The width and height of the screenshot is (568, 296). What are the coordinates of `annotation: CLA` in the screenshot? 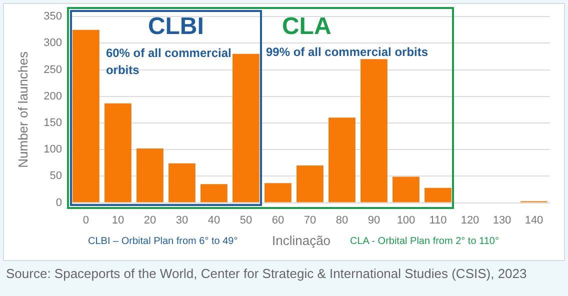 It's located at (307, 26).